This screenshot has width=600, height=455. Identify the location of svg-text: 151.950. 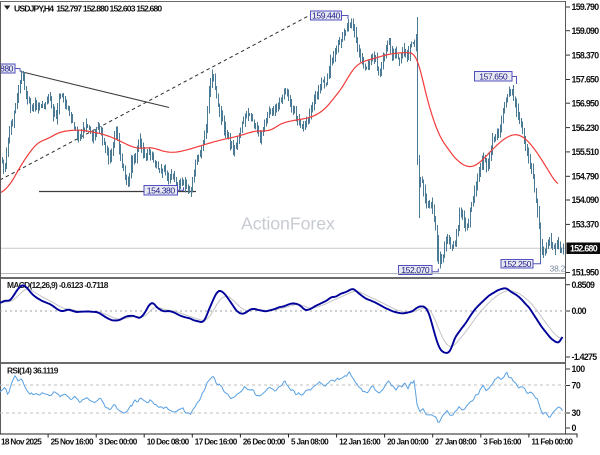
(586, 273).